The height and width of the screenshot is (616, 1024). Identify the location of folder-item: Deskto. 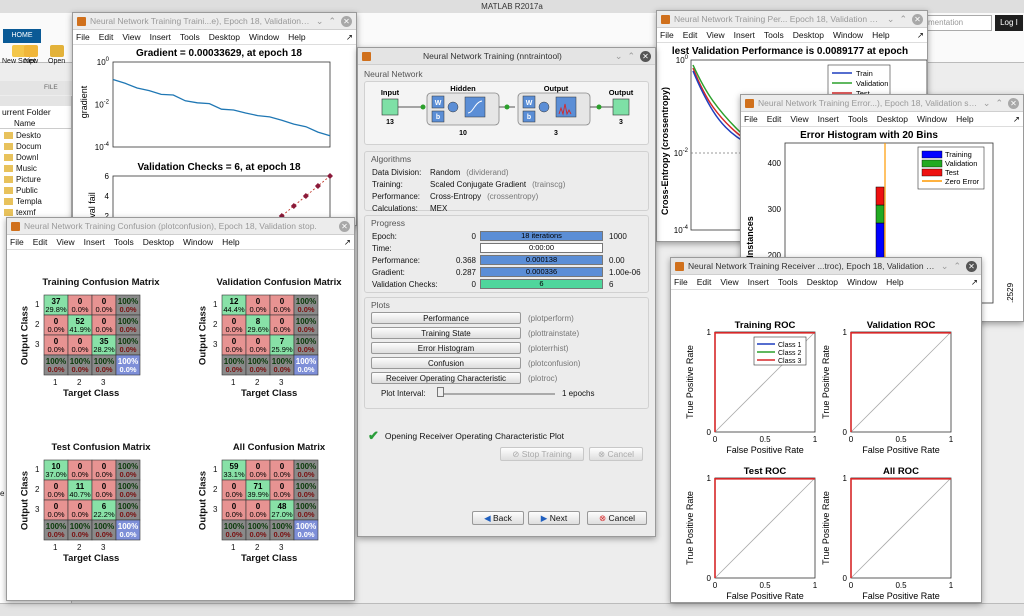
(35, 135).